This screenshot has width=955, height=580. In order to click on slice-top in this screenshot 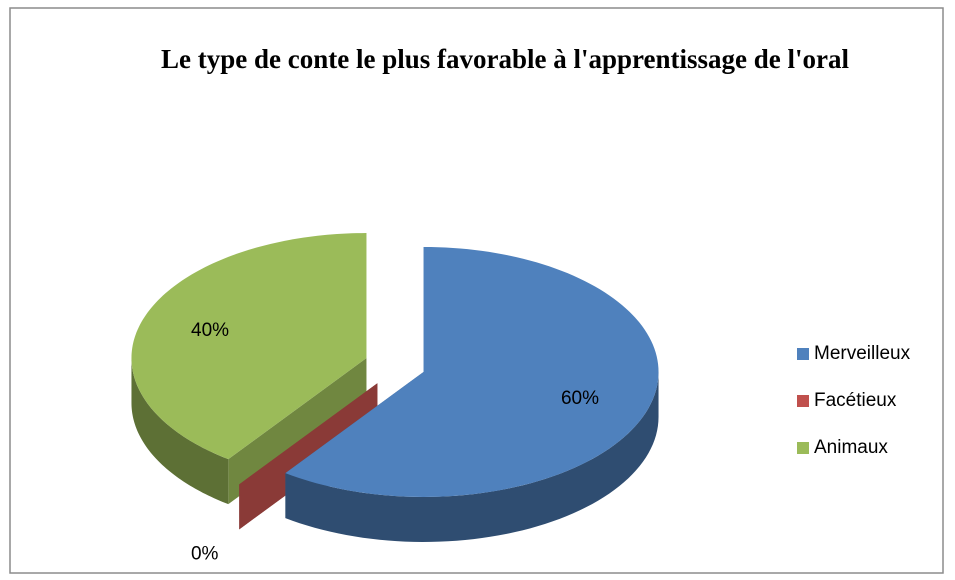, I will do `click(249, 346)`.